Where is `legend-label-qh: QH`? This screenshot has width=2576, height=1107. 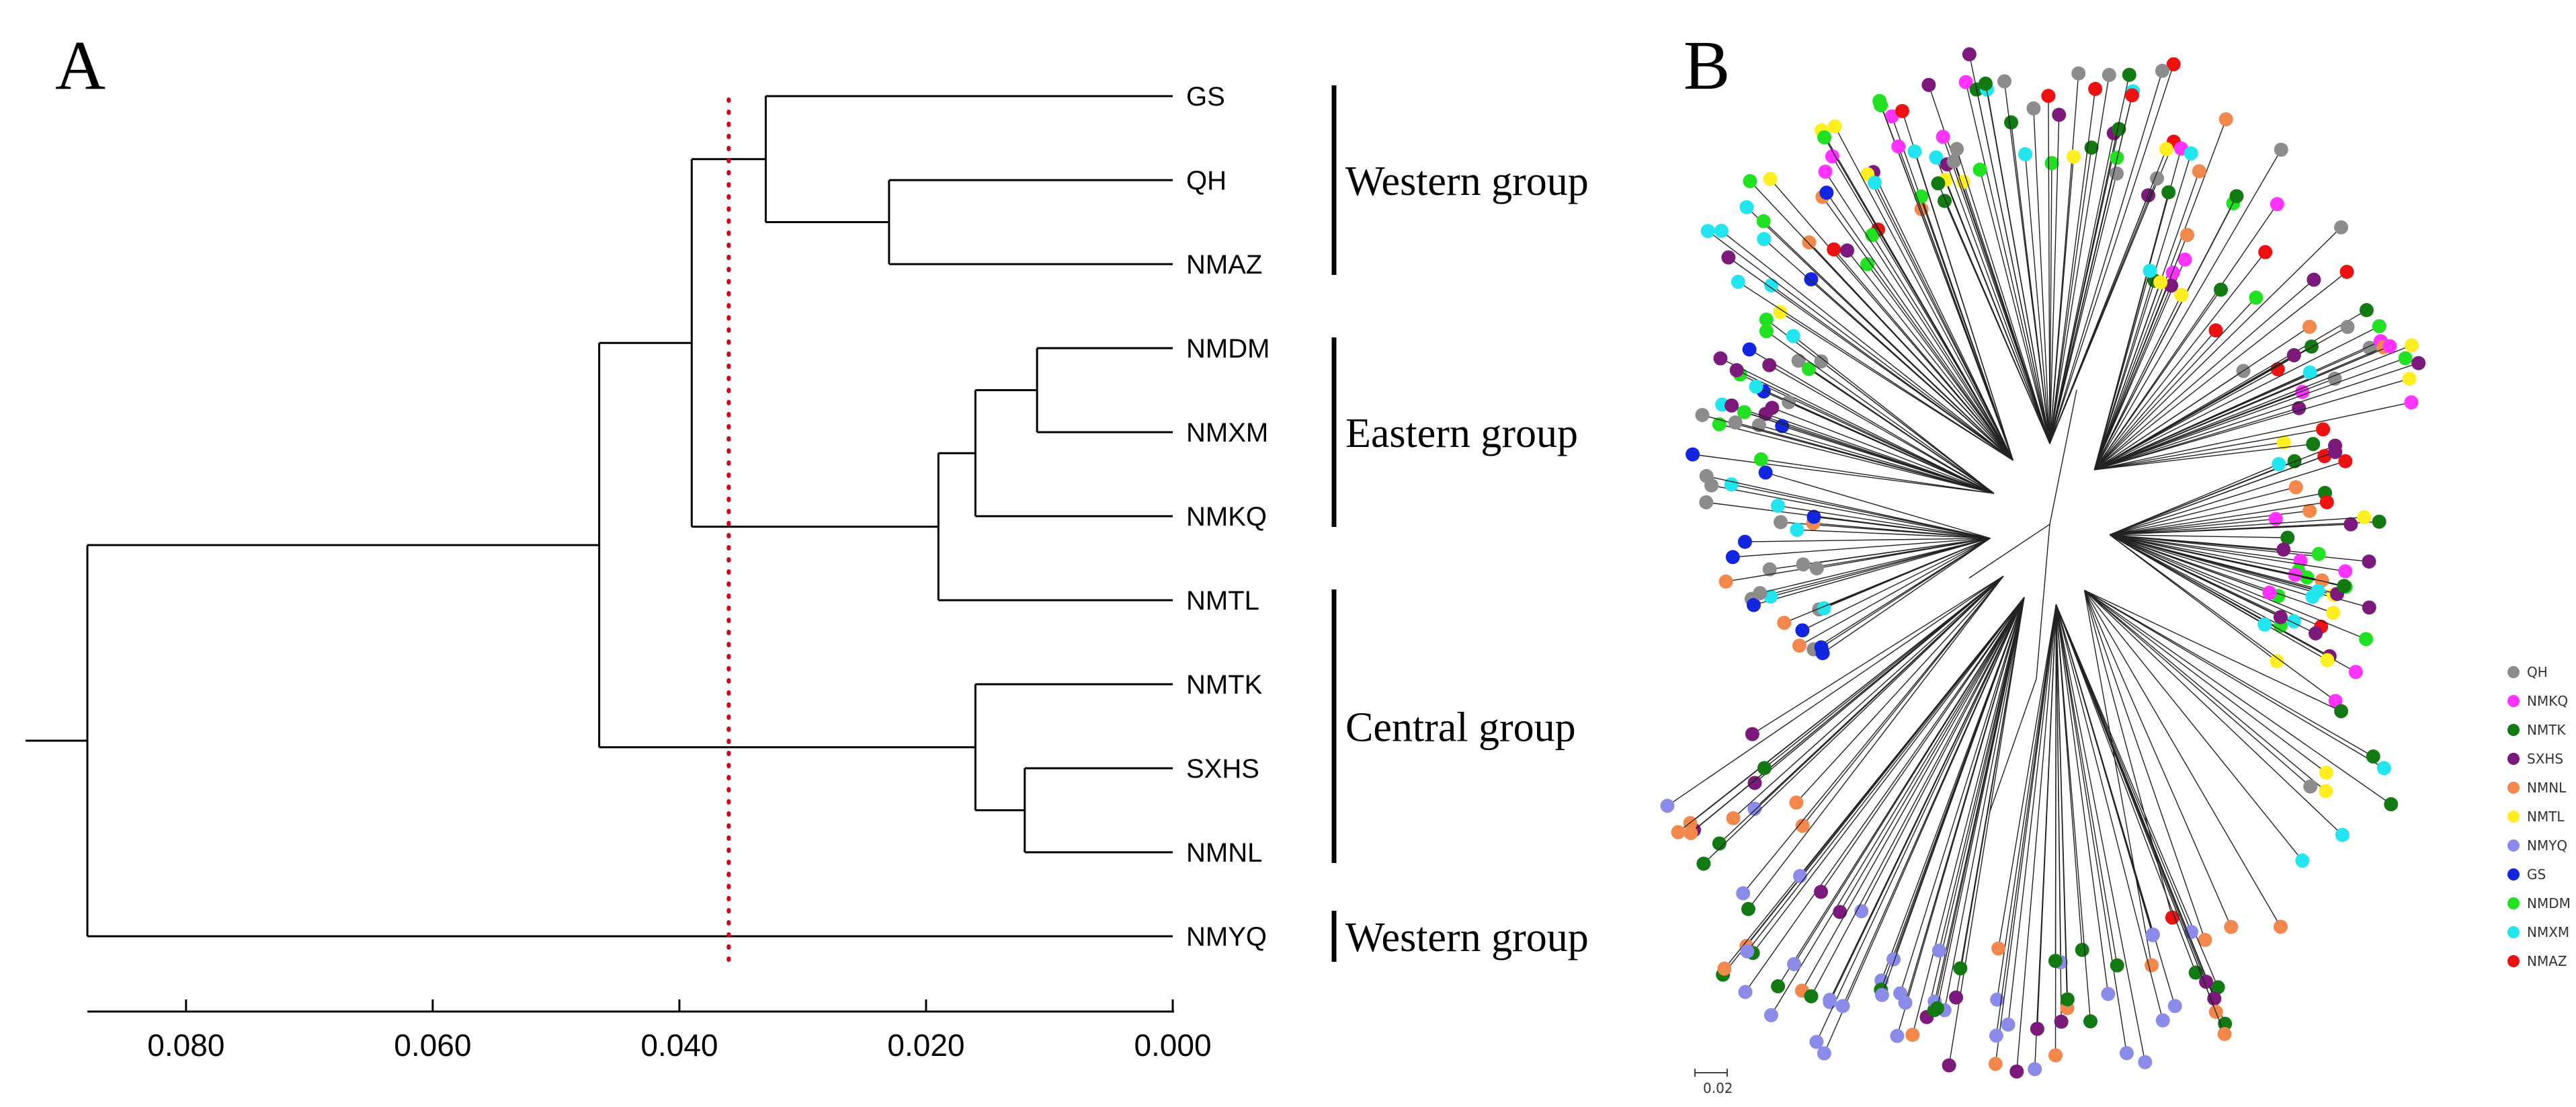 legend-label-qh: QH is located at coordinates (2537, 672).